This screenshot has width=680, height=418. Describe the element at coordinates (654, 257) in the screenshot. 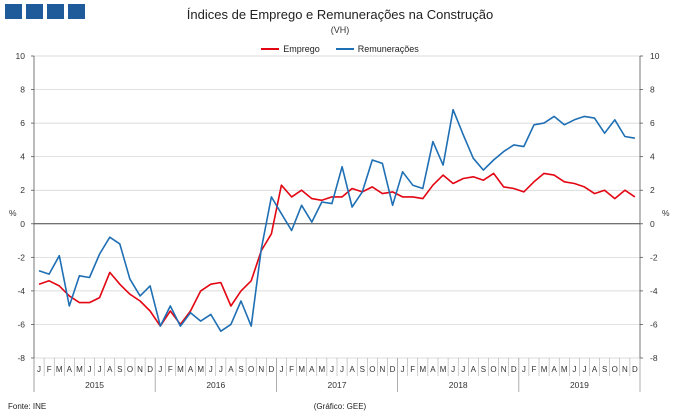

I see `y-tick-label-right: -2` at that location.